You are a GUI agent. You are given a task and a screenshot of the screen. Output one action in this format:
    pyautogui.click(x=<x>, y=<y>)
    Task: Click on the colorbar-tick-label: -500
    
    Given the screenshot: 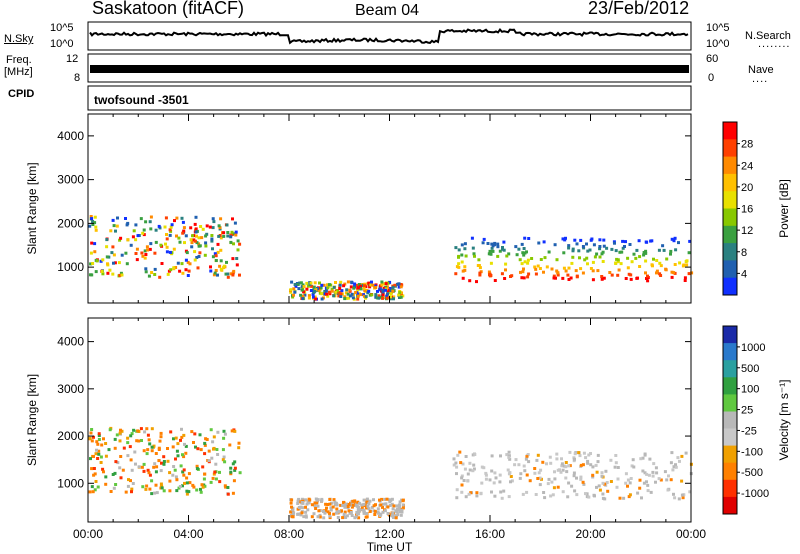 What is the action you would take?
    pyautogui.click(x=752, y=473)
    